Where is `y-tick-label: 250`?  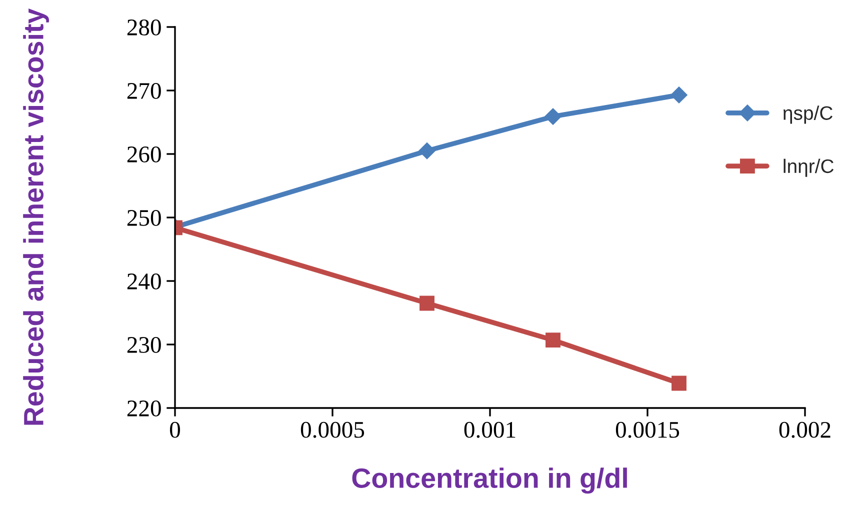 y-tick-label: 250 is located at coordinates (144, 218).